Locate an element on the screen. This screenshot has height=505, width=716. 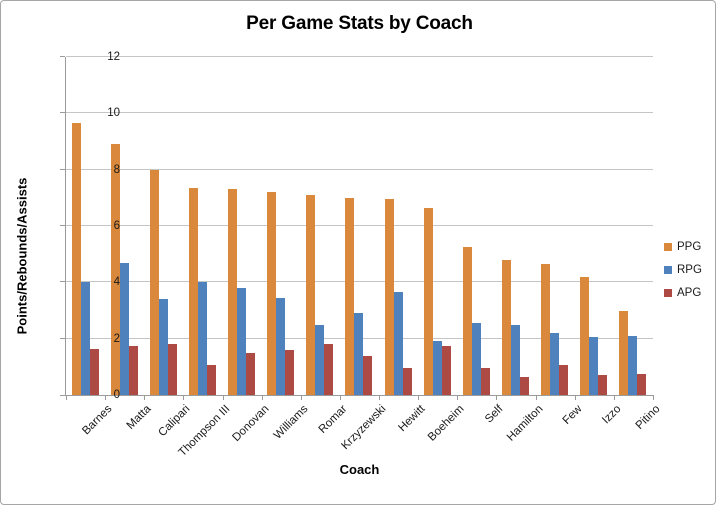
x-axis-line is located at coordinates (359, 395).